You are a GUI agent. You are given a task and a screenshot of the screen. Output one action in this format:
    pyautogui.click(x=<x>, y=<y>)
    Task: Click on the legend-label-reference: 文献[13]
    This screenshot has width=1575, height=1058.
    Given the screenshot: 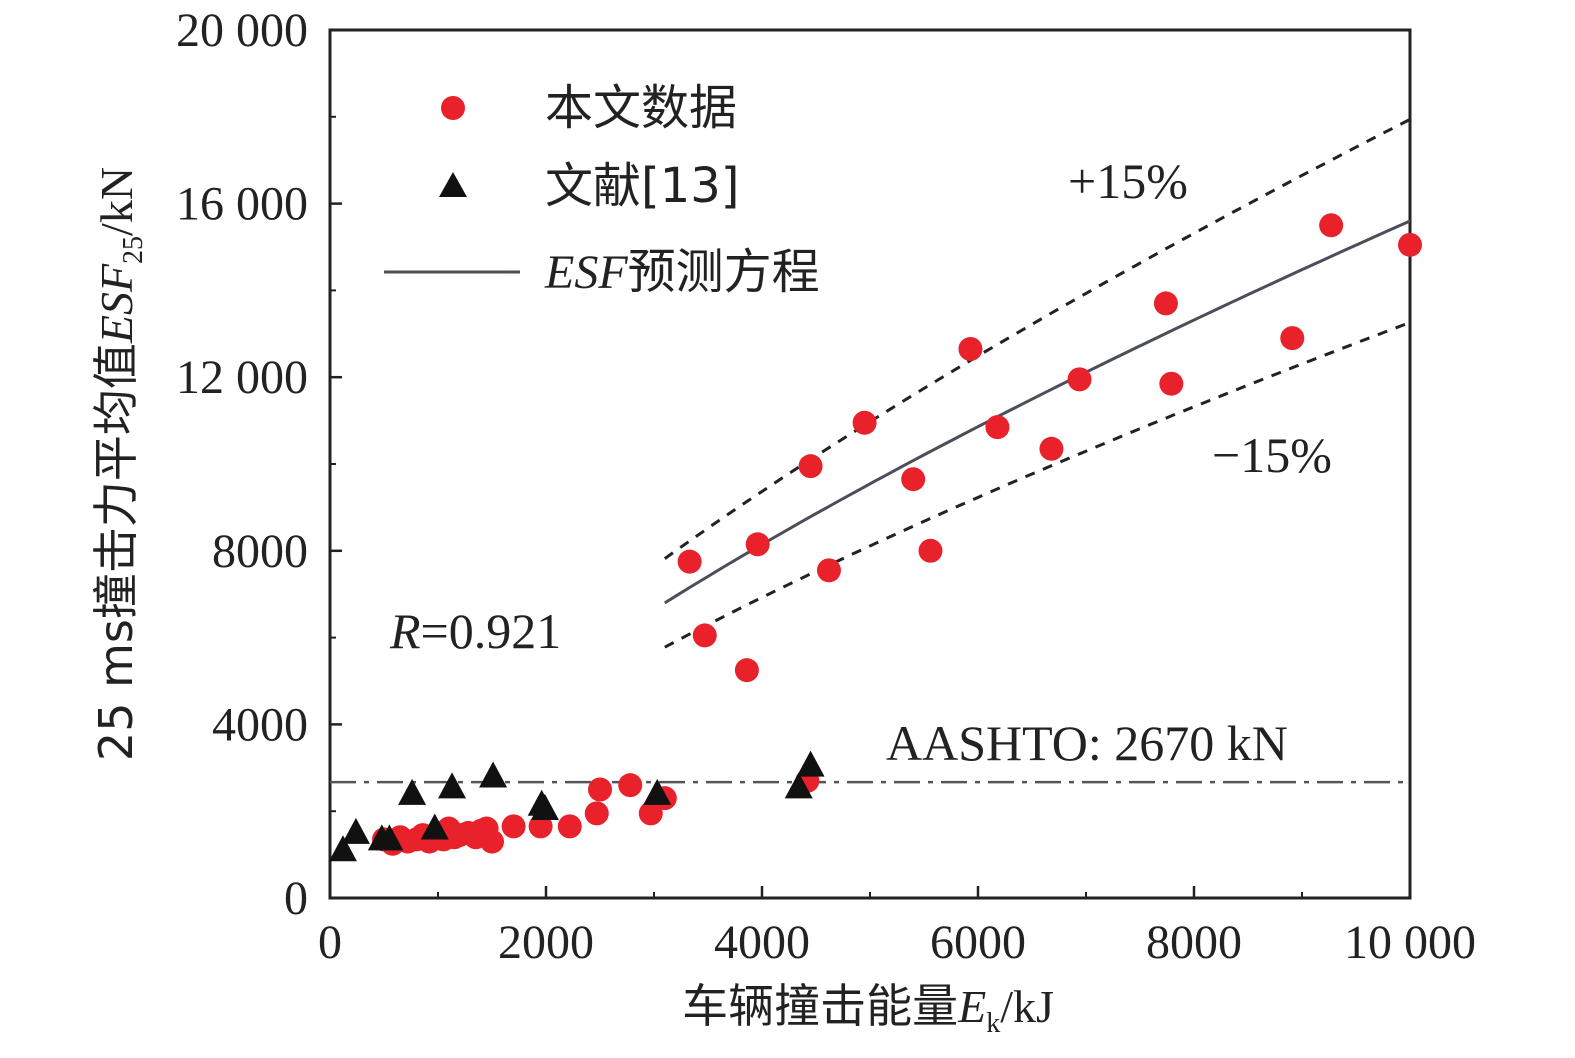 What is the action you would take?
    pyautogui.click(x=642, y=186)
    